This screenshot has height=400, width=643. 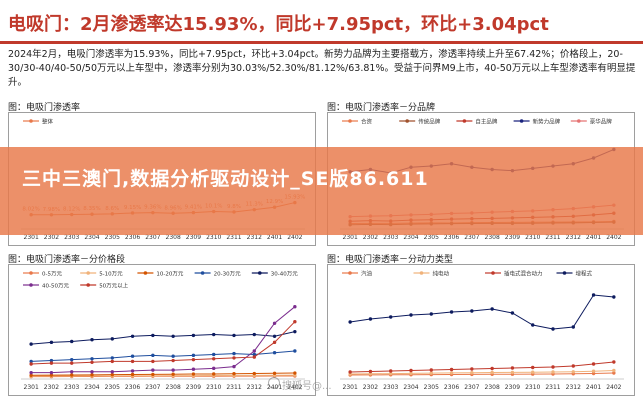 What do you see at coordinates (31, 387) in the screenshot?
I see `x-tick-label: 2301` at bounding box center [31, 387].